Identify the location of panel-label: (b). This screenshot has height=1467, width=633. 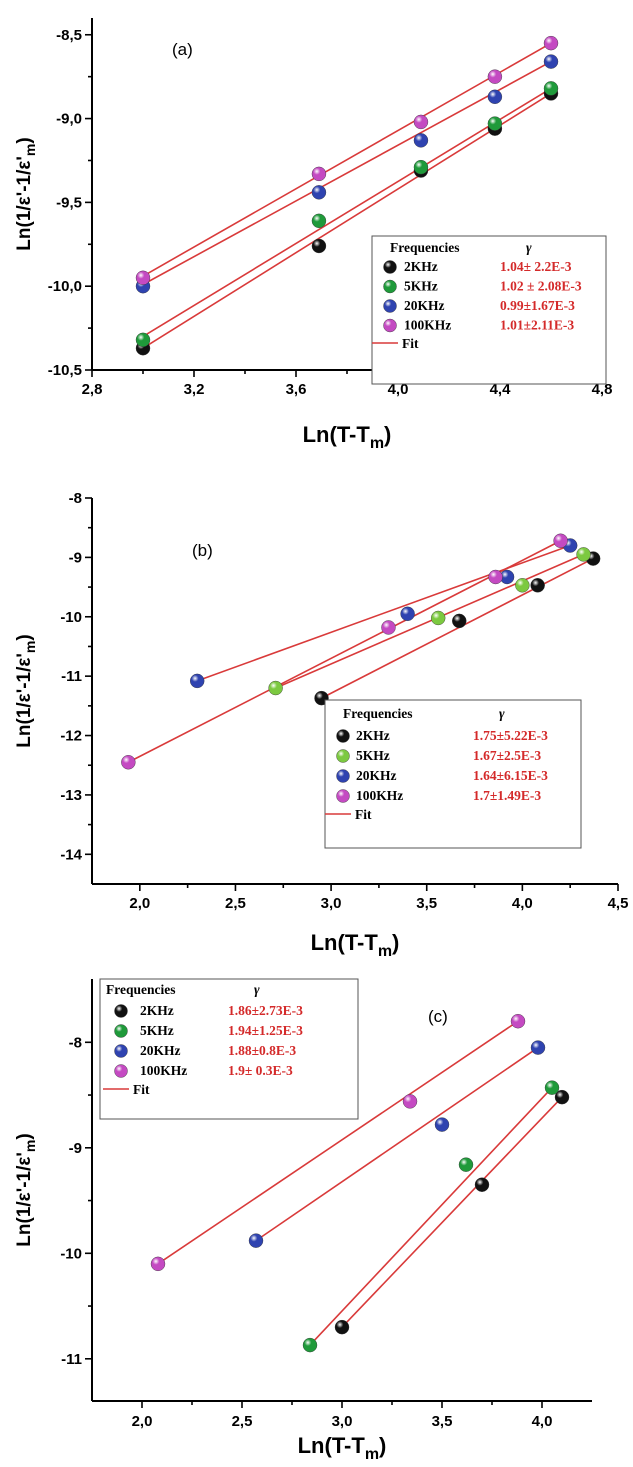
(202, 550).